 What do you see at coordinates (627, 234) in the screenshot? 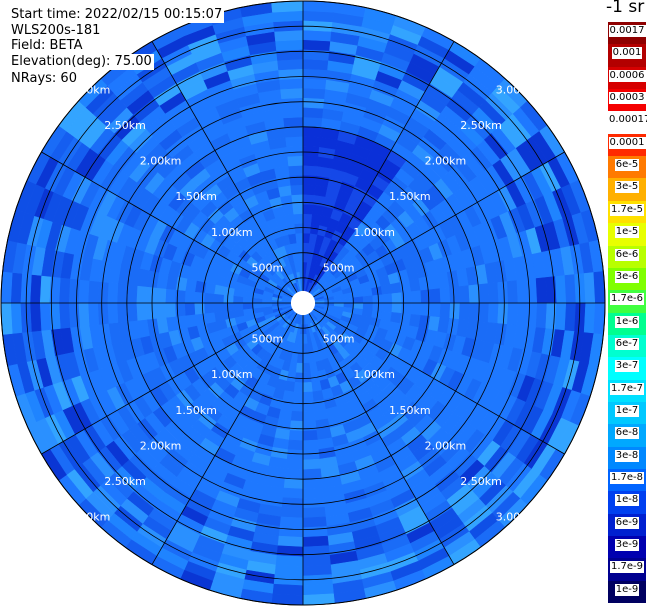
I see `colorbar-tick: 1e-5` at bounding box center [627, 234].